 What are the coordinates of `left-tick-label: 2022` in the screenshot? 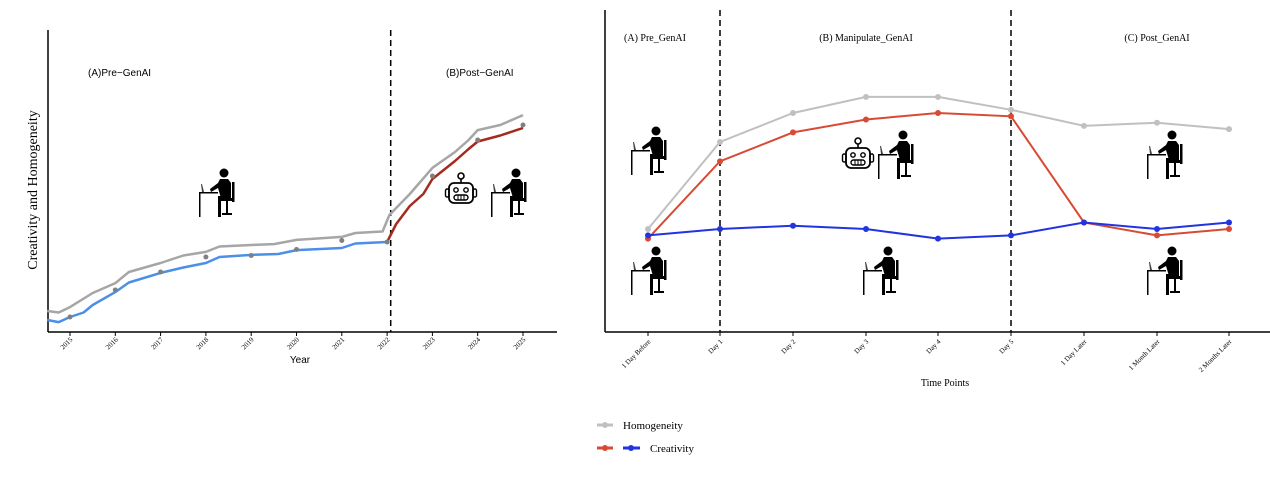 It's located at (384, 343).